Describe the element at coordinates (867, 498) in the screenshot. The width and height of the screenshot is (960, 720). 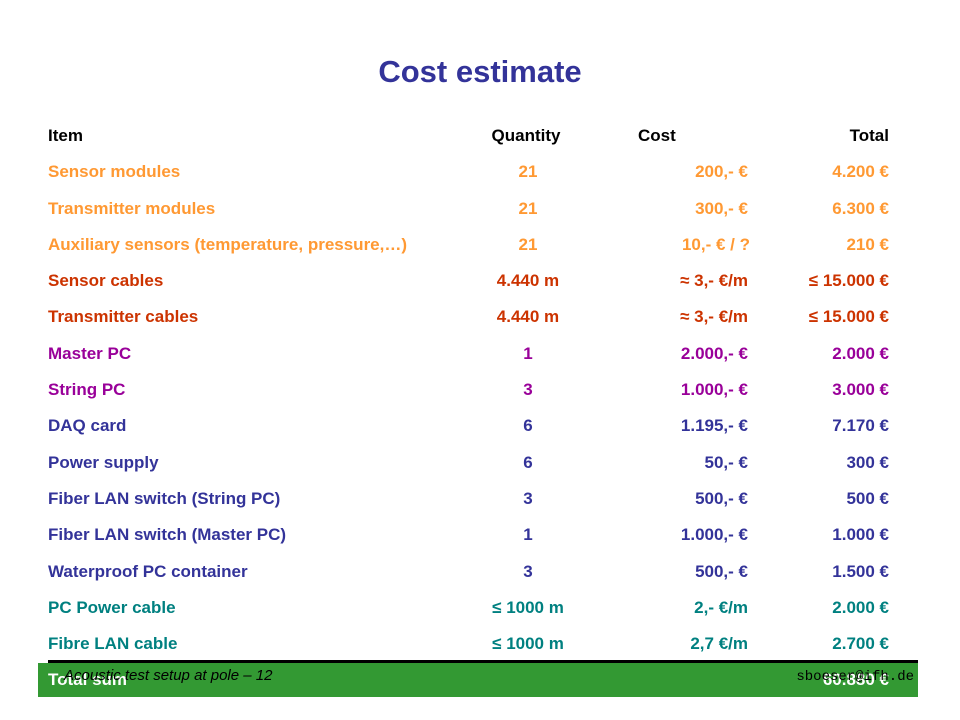
I see `cell-total: 500 €` at that location.